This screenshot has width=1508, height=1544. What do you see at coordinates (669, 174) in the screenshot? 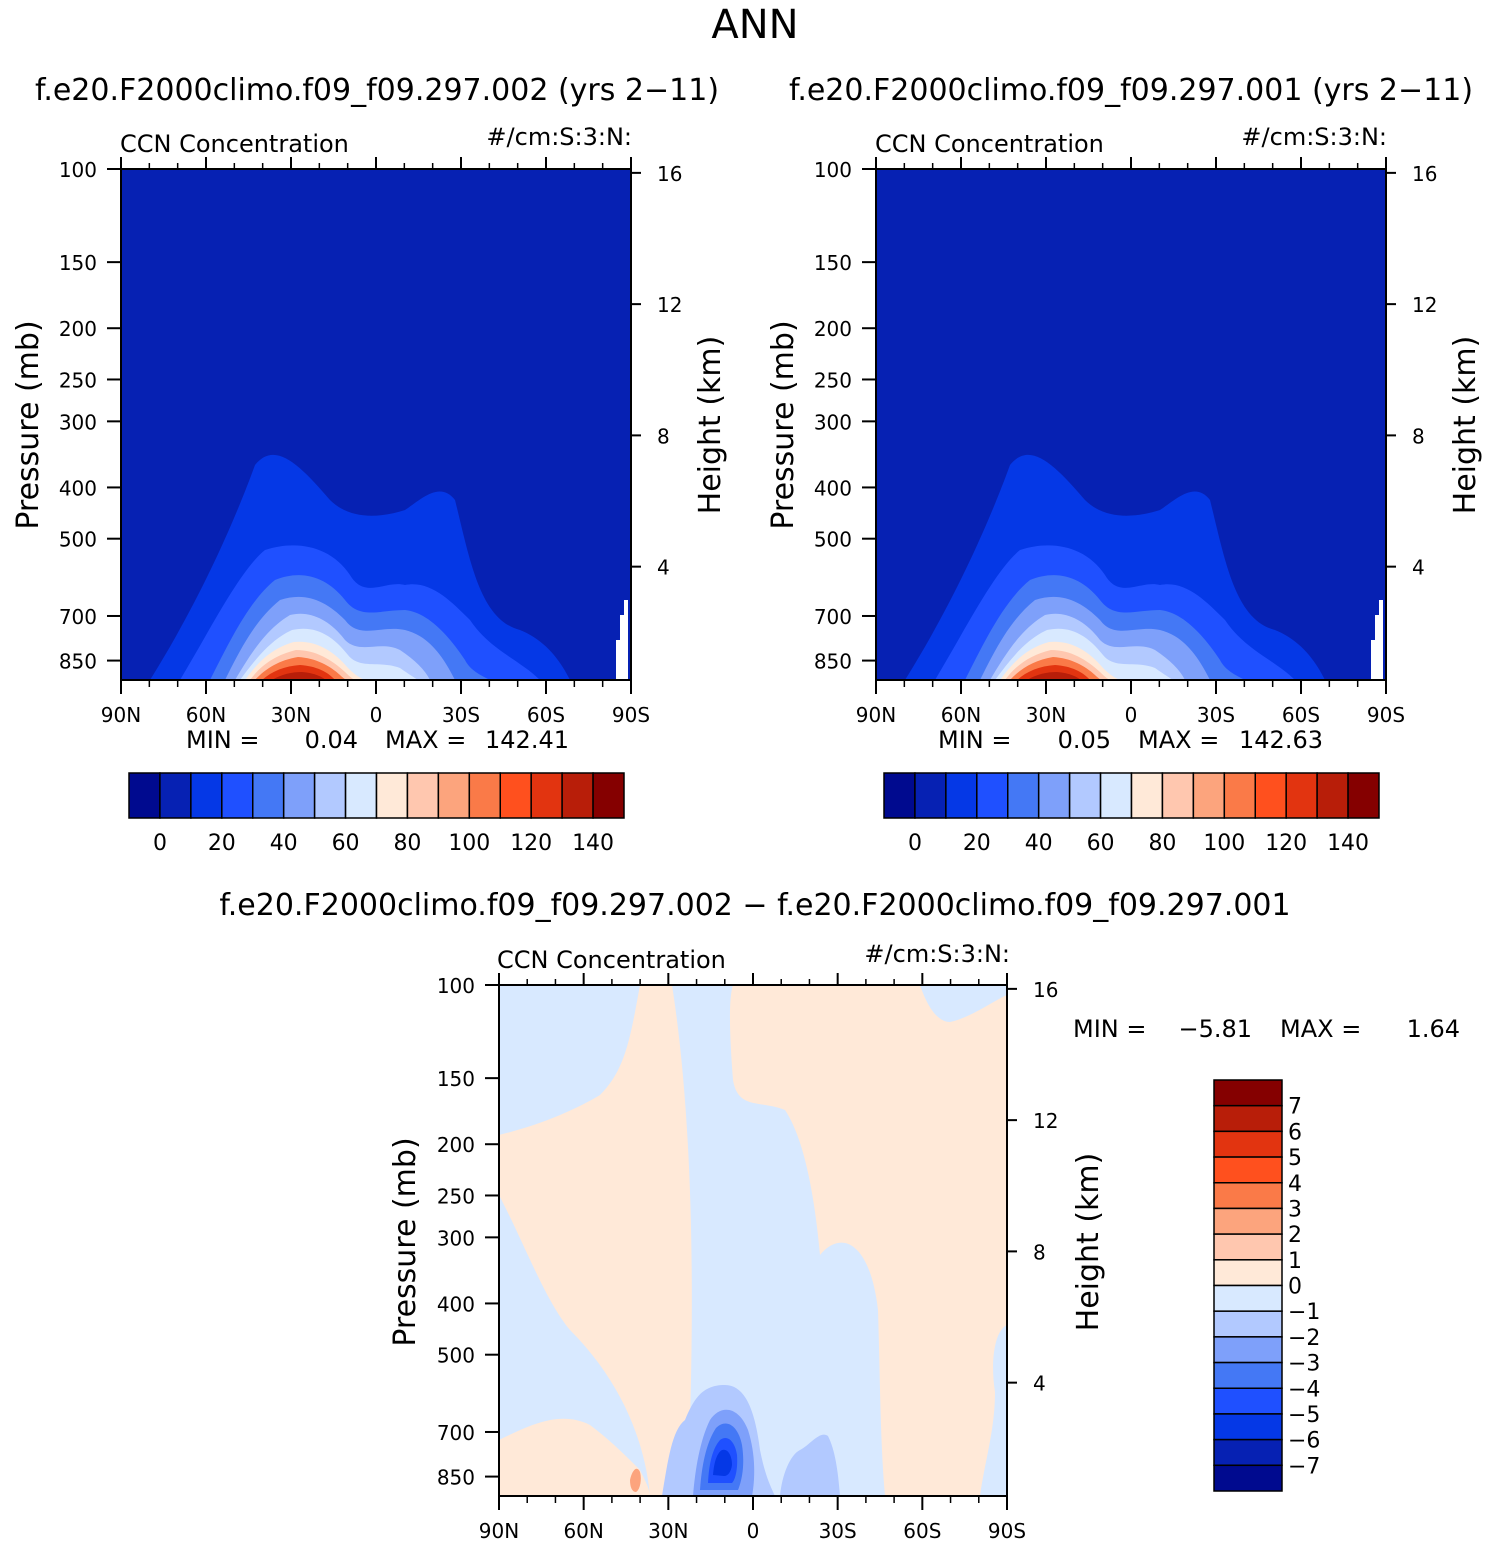
I see `panel1-ytick-right-label: 16` at bounding box center [669, 174].